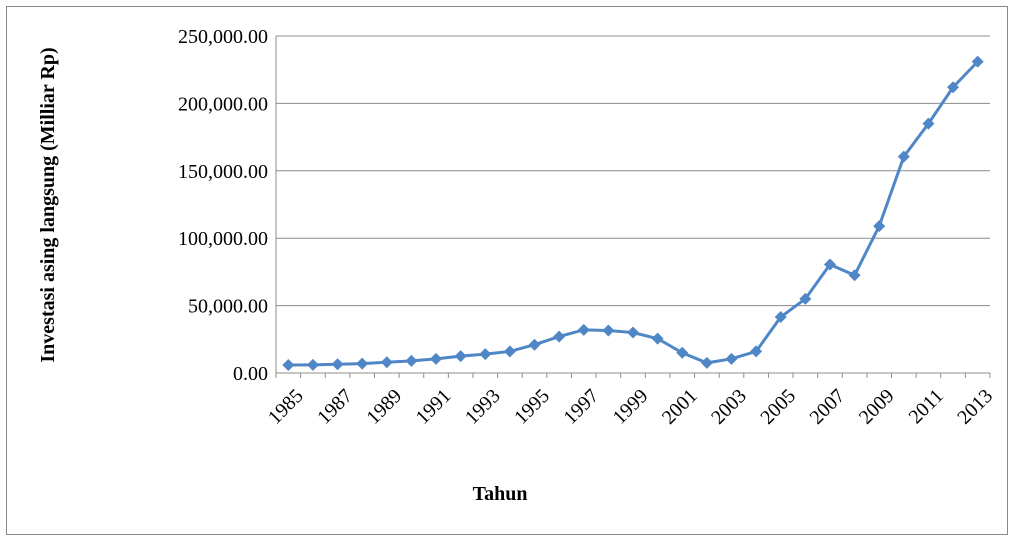 The height and width of the screenshot is (539, 1014). I want to click on y-axis-label: Investasi asing langsung (Milliar Rp), so click(48, 205).